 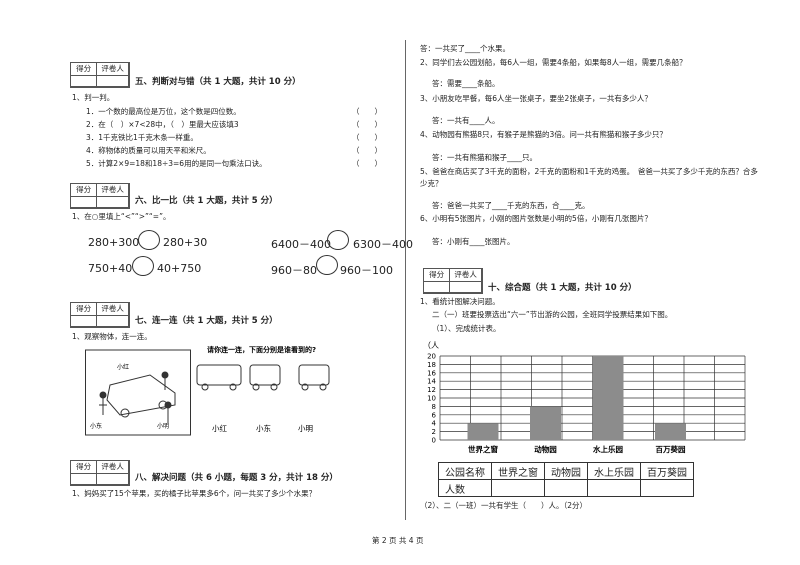 What do you see at coordinates (93, 97) in the screenshot?
I see `question: 1、判一判。` at bounding box center [93, 97].